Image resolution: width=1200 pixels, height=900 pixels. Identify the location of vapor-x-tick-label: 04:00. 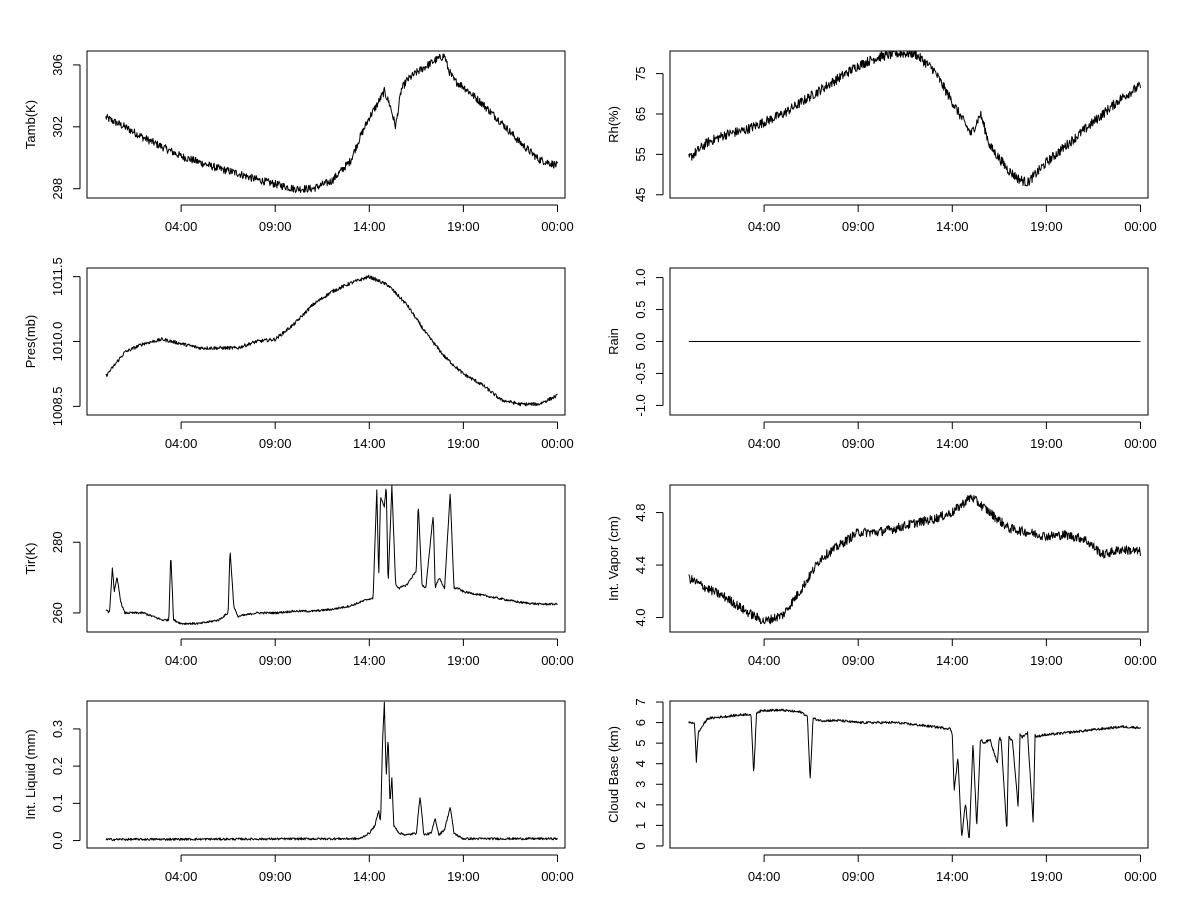
(764, 660).